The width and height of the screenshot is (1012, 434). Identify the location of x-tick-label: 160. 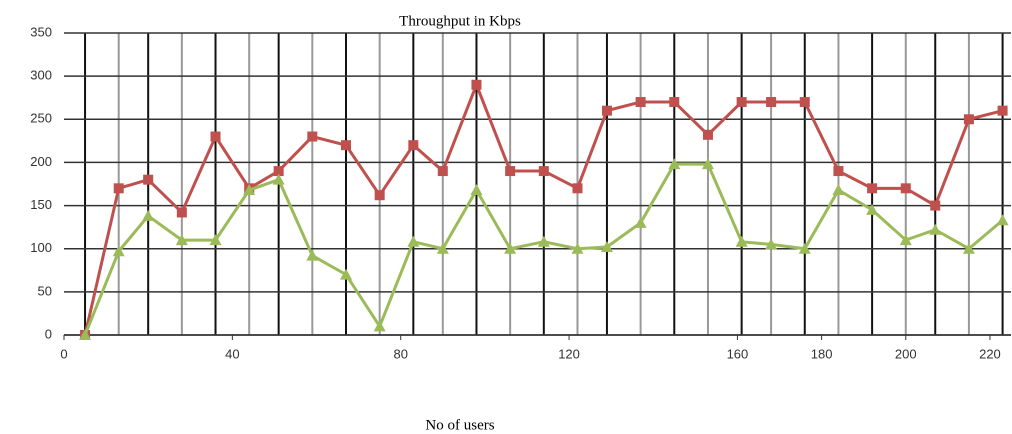
(738, 353).